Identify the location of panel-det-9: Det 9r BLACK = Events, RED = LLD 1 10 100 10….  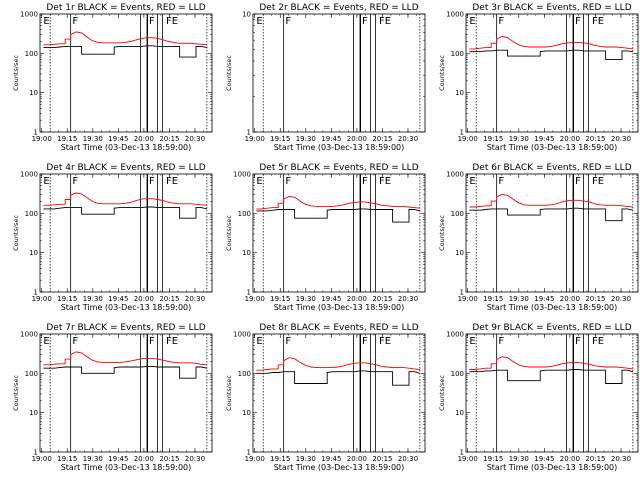
(538, 397).